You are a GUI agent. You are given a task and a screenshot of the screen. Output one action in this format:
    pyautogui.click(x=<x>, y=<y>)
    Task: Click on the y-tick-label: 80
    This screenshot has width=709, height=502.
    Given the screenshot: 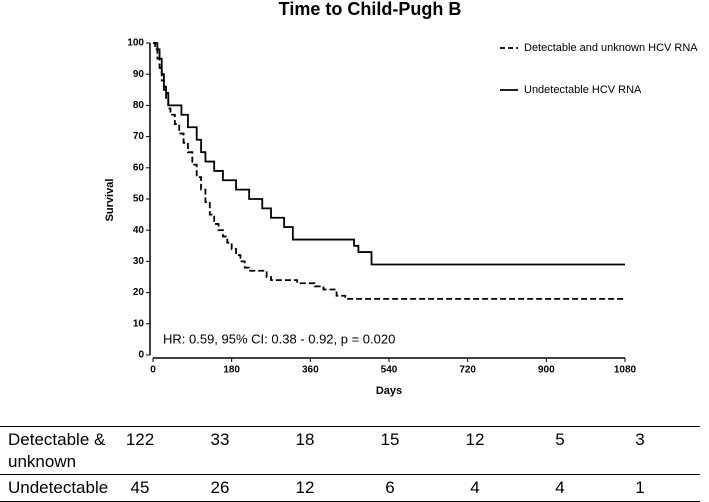 What is the action you would take?
    pyautogui.click(x=139, y=105)
    